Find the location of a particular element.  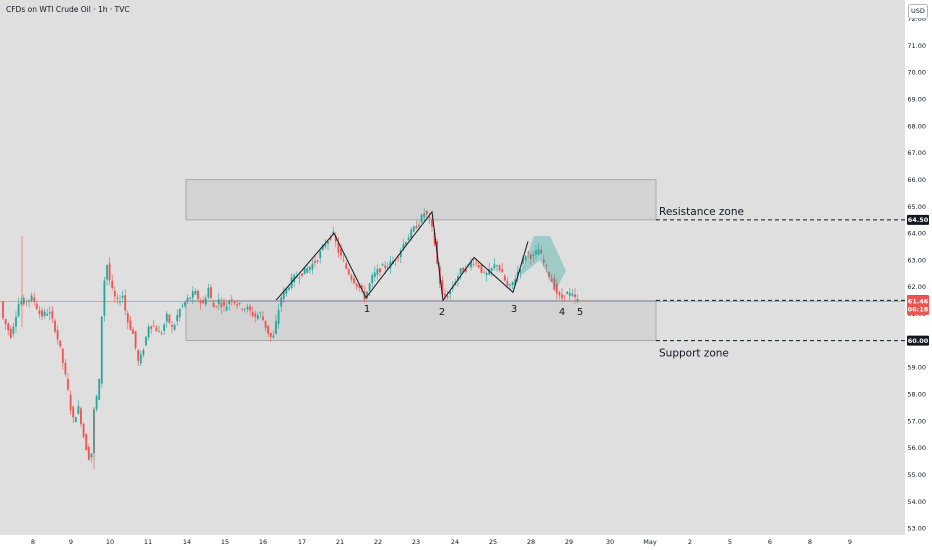

wave-pattern-line is located at coordinates (402, 256).